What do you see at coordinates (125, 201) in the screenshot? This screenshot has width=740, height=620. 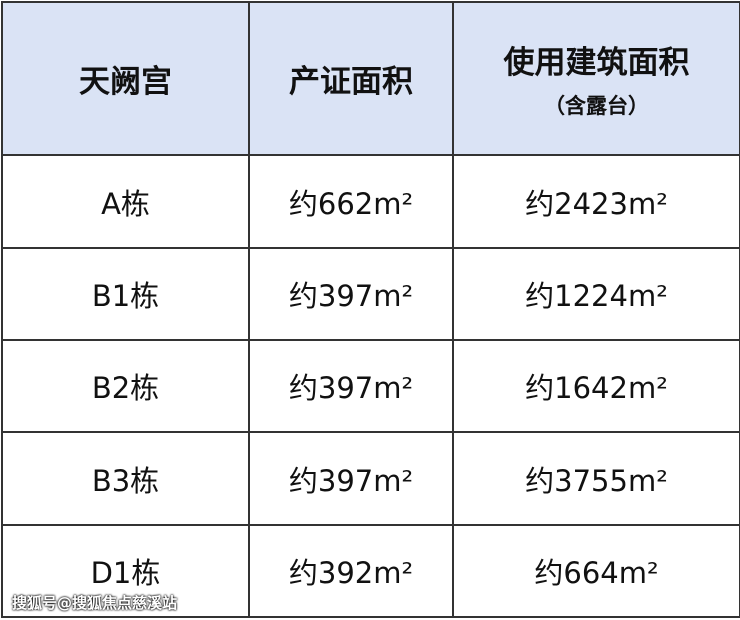 I see `table-cell: A栋` at bounding box center [125, 201].